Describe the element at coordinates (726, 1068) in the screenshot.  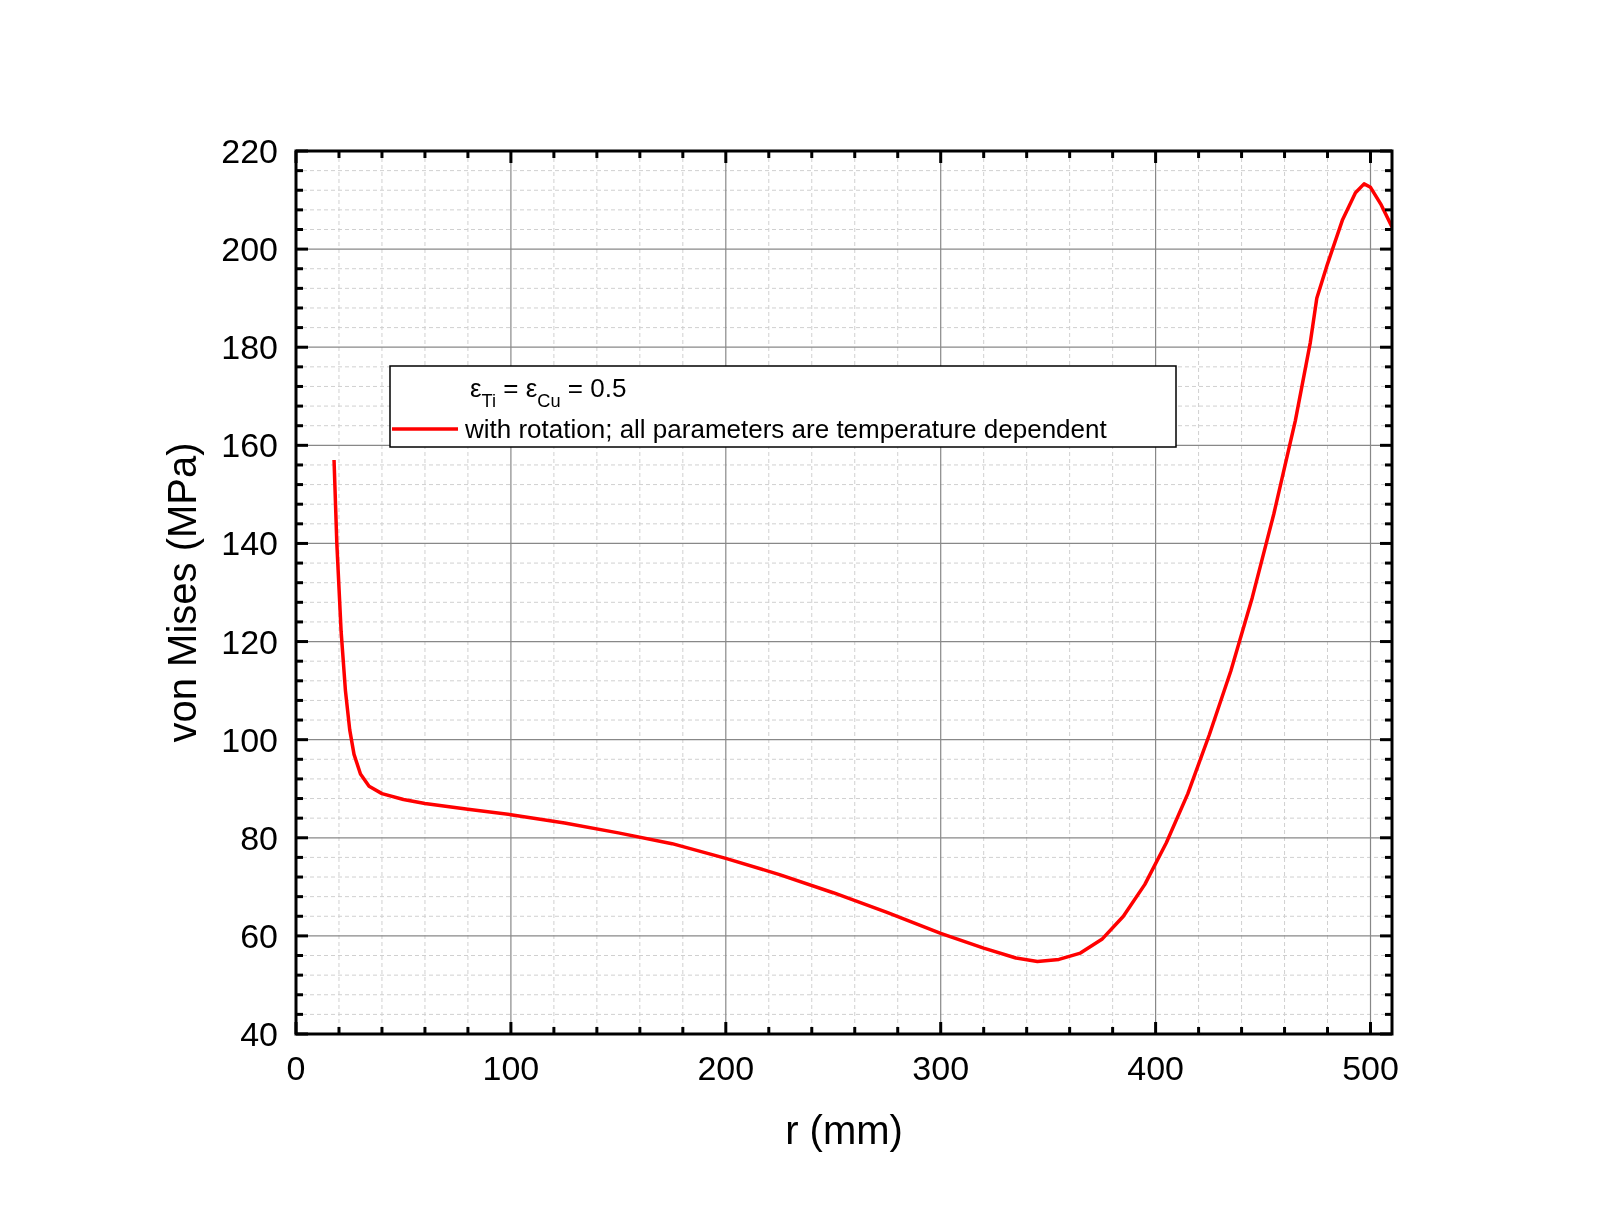
I see `x-tick-label: 200` at that location.